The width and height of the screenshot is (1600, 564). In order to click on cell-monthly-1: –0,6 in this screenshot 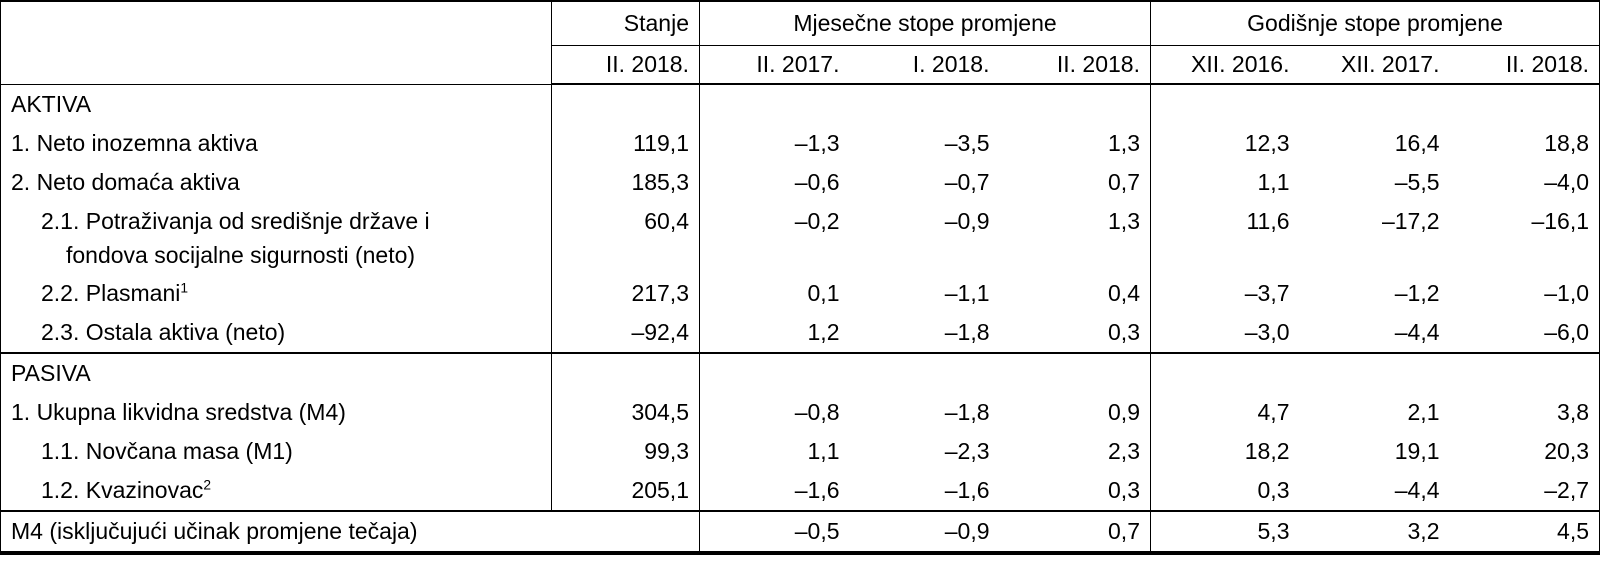, I will do `click(774, 182)`.